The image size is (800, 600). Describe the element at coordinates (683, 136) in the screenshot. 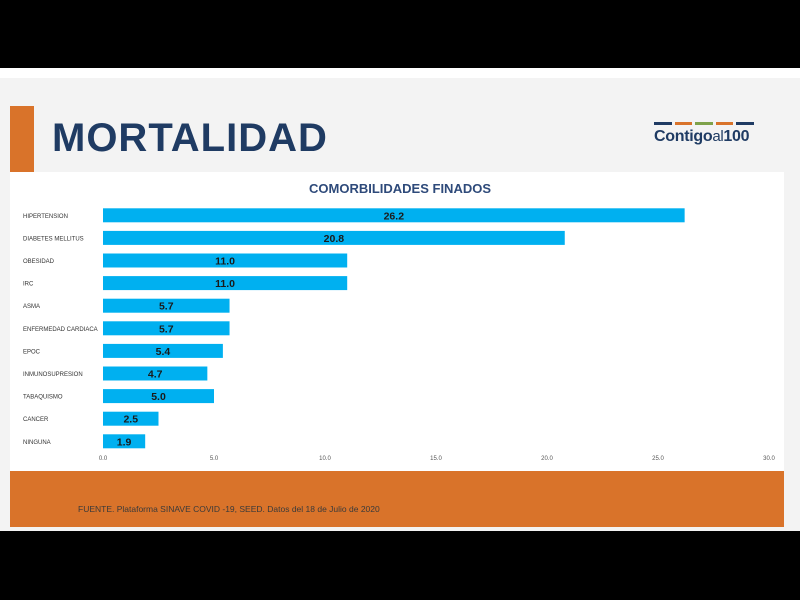

I see `logo-text-main: Contigo` at that location.